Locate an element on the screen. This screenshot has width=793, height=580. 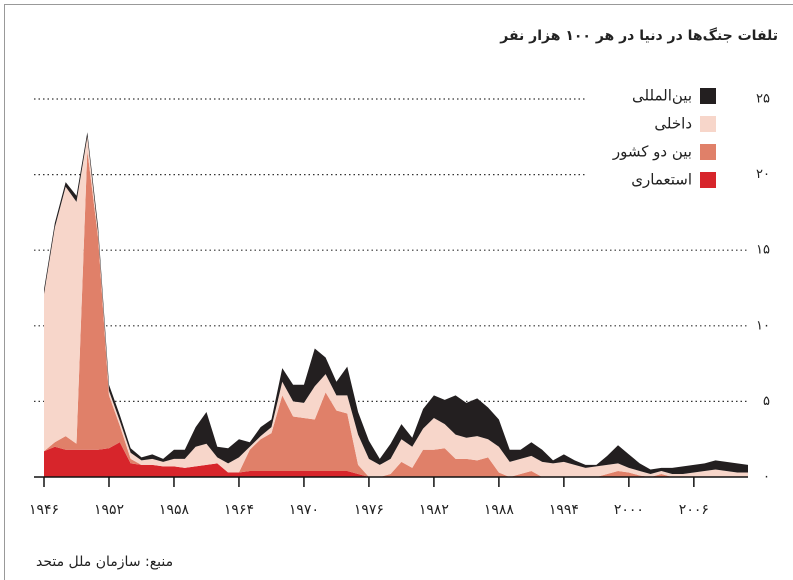
x-tick-label: ۱۹۵۸ is located at coordinates (174, 510).